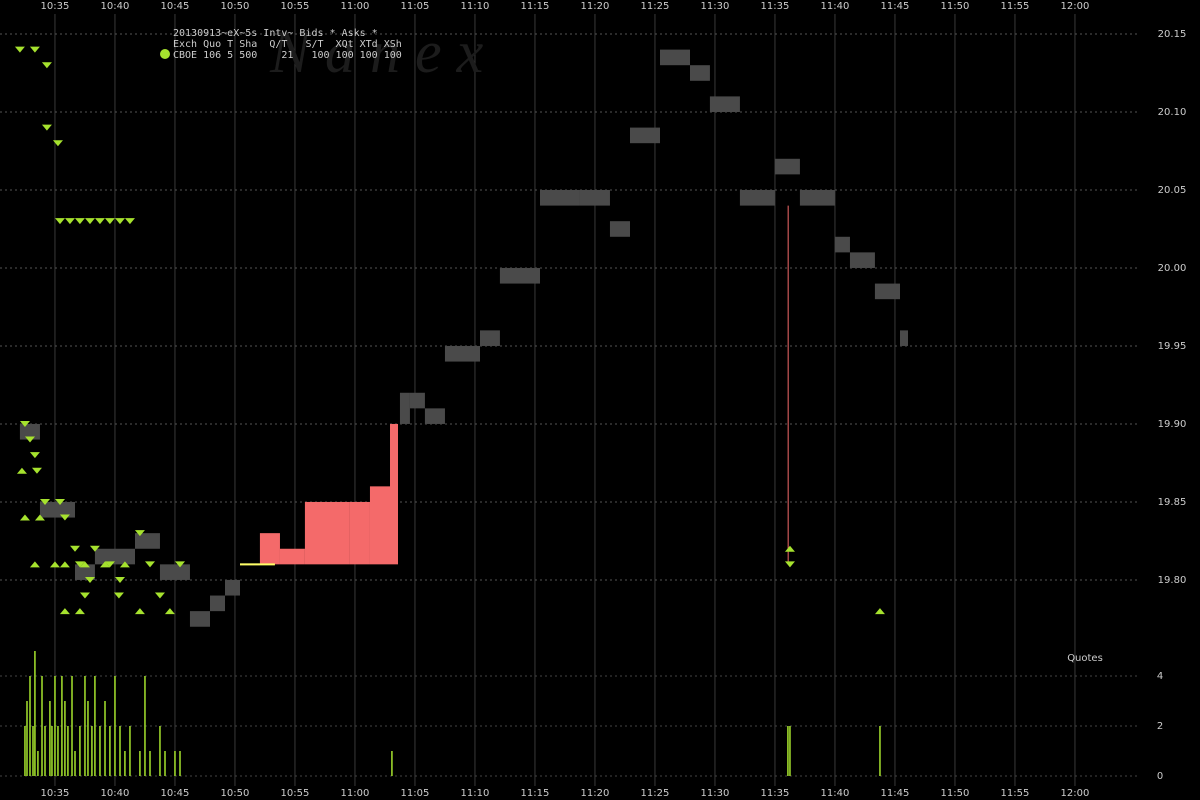 The height and width of the screenshot is (800, 1200). What do you see at coordinates (535, 793) in the screenshot?
I see `x-tick-label-bottom: 11:15` at bounding box center [535, 793].